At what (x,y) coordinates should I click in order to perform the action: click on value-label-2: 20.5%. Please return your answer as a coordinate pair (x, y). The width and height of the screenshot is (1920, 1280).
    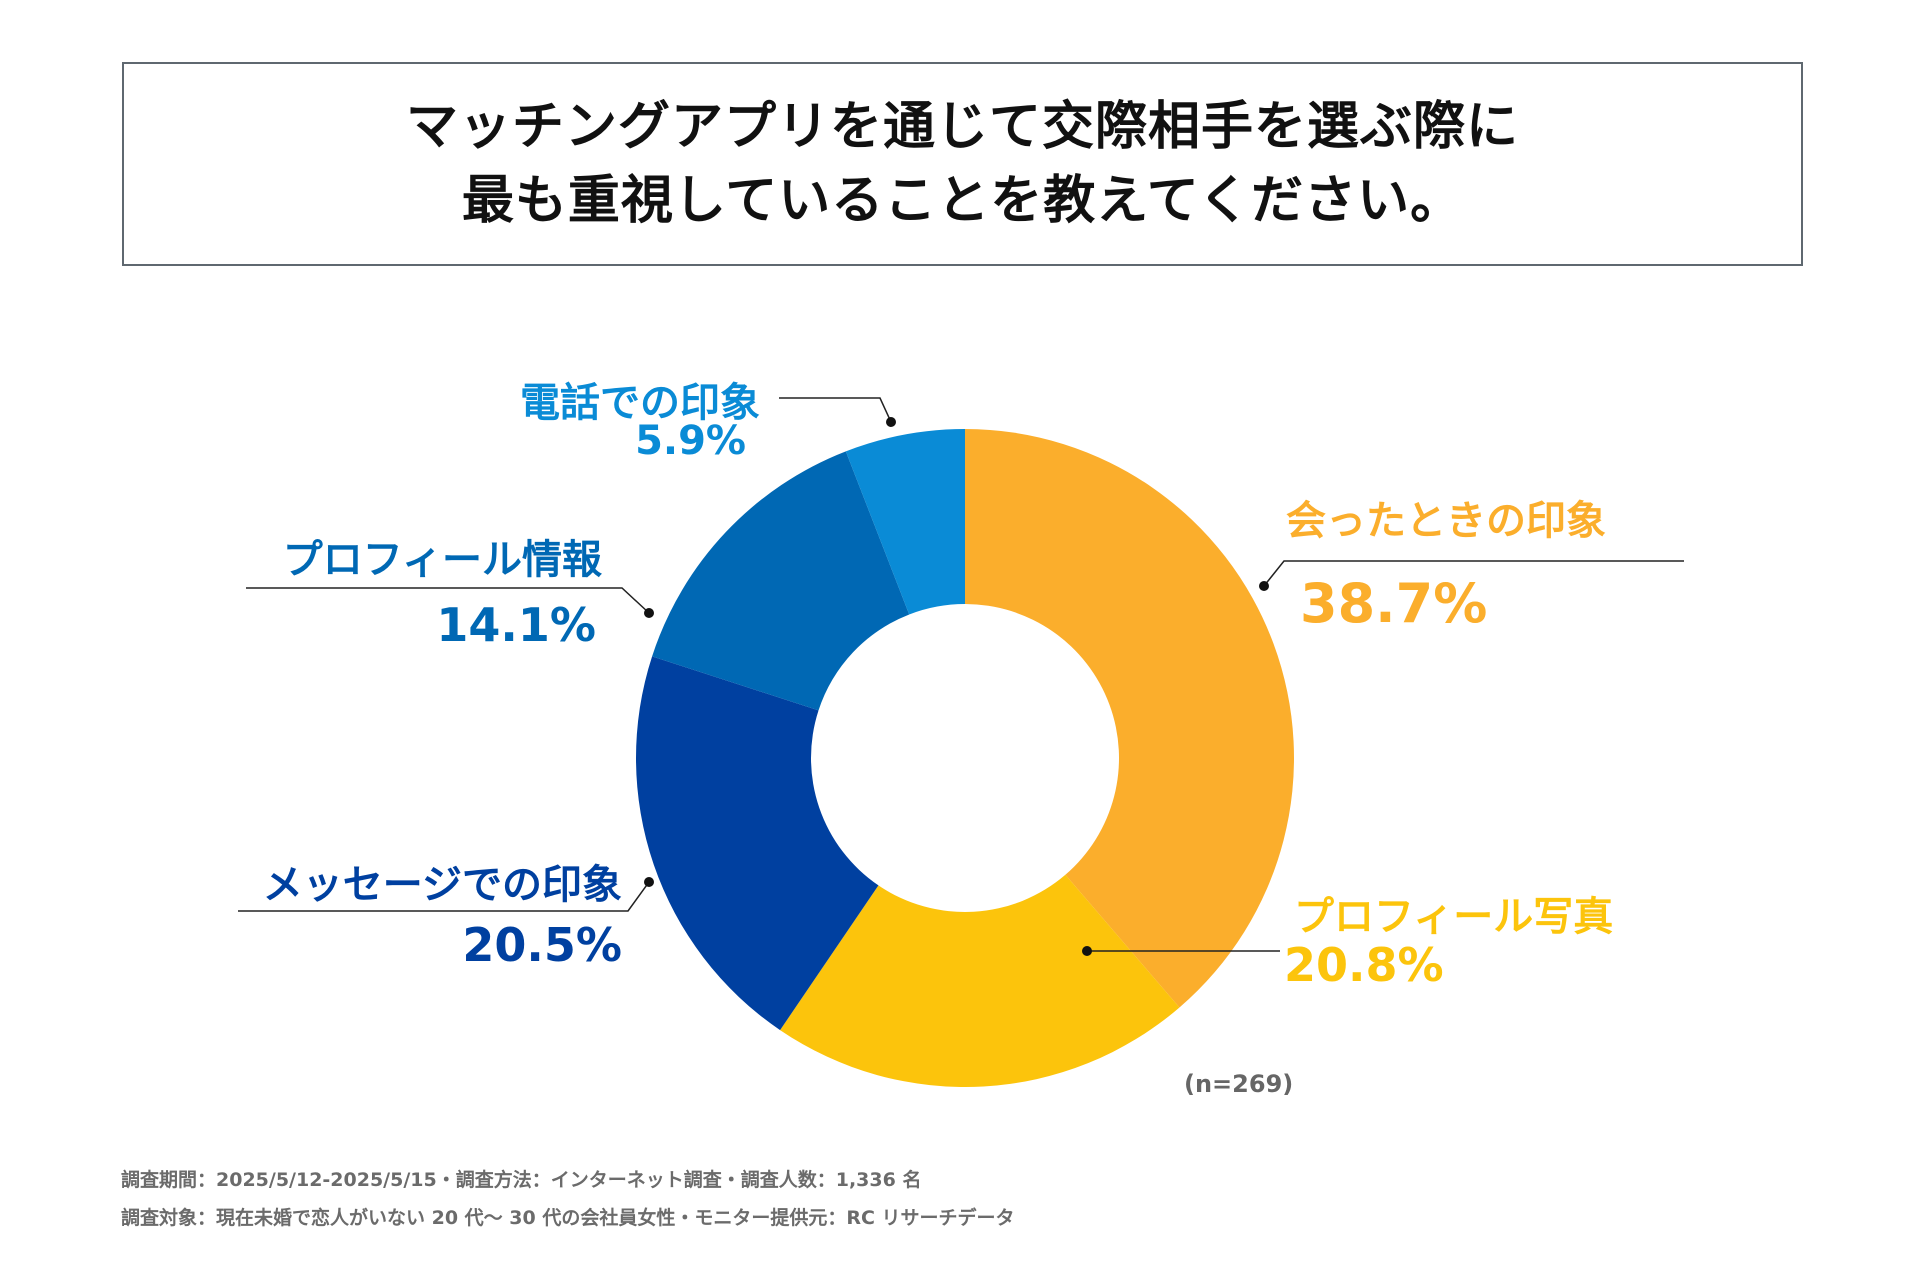
    Looking at the image, I should click on (542, 945).